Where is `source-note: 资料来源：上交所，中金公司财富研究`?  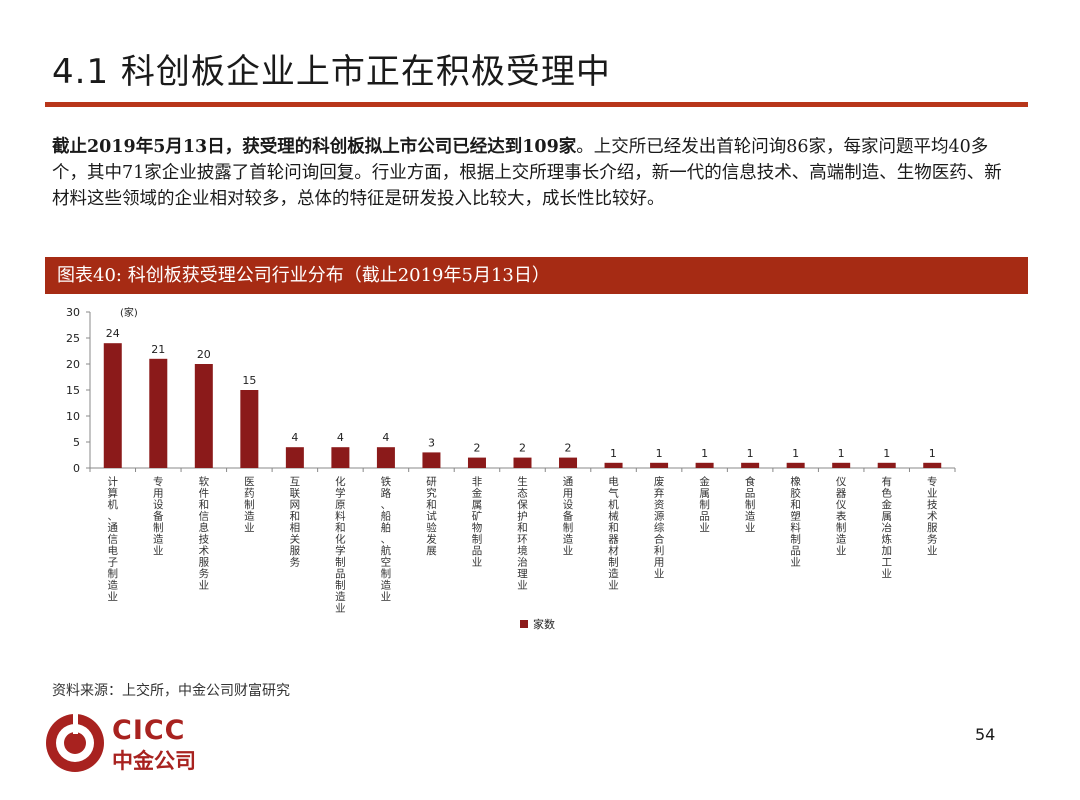
source-note: 资料来源：上交所，中金公司财富研究 is located at coordinates (171, 691).